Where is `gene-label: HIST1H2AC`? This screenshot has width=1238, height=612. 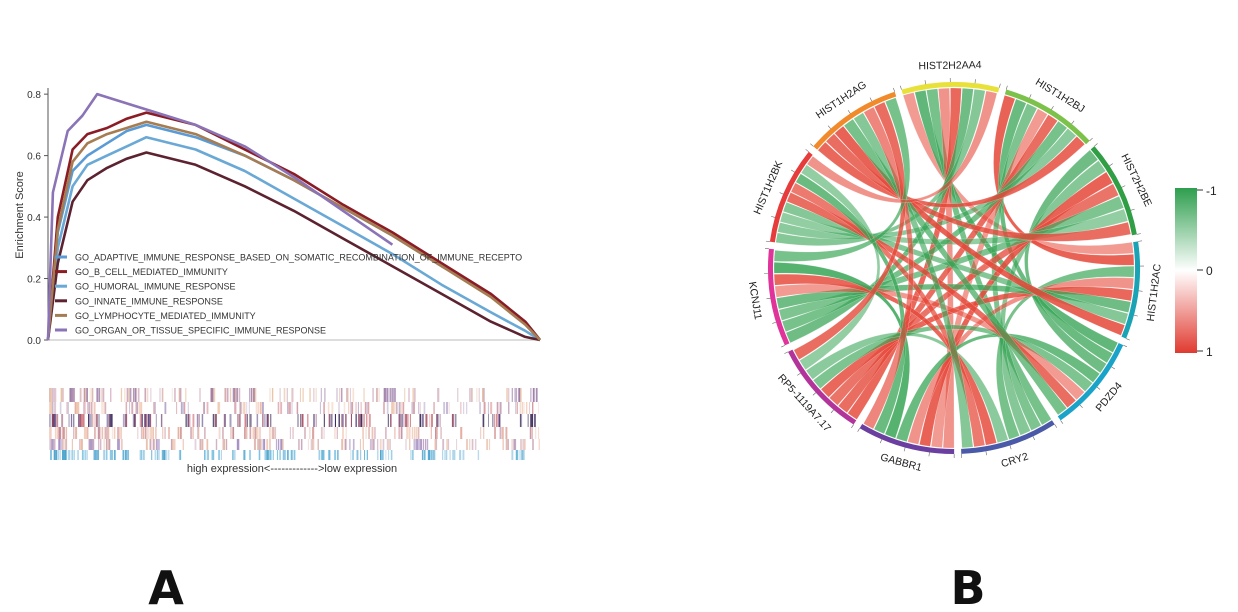
gene-label: HIST1H2AC is located at coordinates (1154, 292).